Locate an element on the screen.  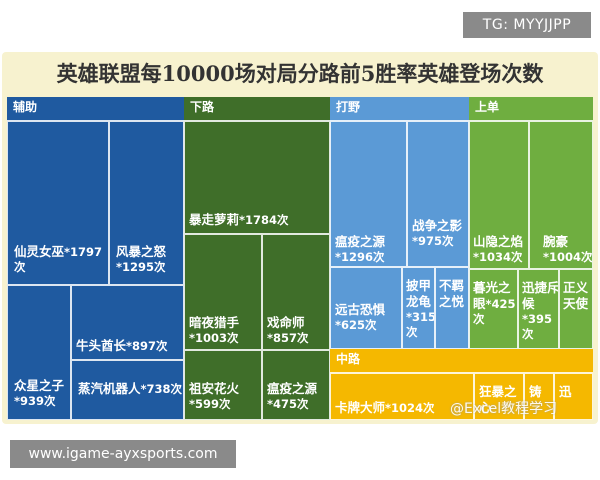
treemap-cell-adc-4: 祖安花火*599次 is located at coordinates (223, 385).